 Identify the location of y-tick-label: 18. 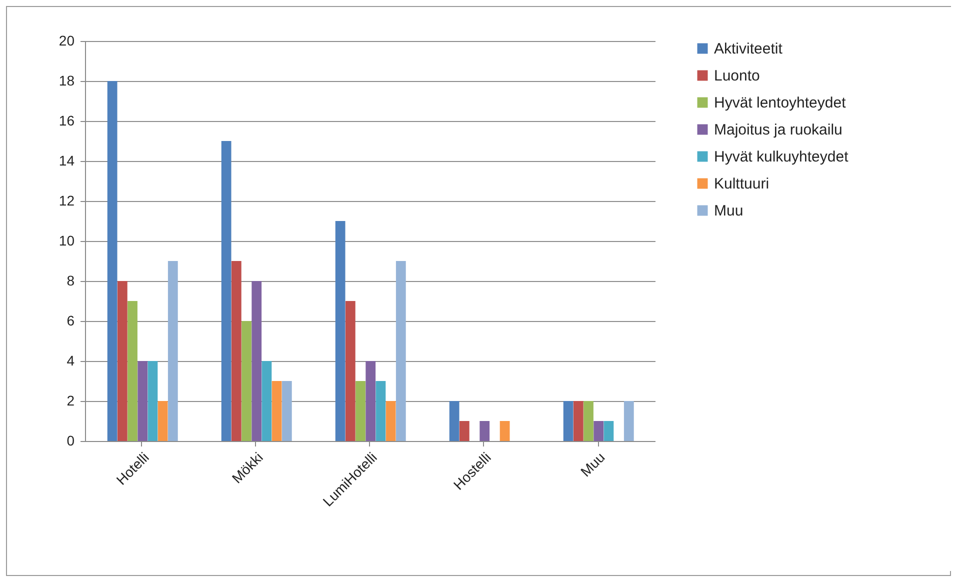
(66, 80).